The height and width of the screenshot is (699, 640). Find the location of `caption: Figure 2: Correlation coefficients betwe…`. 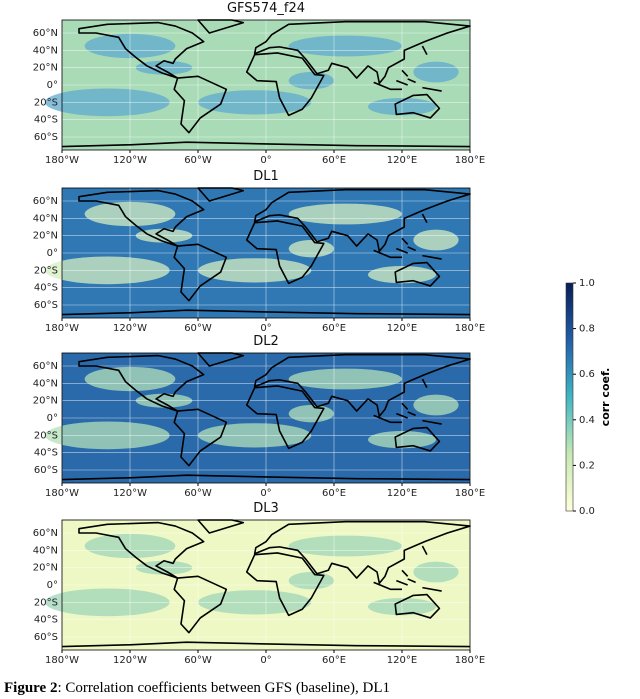

caption: Figure 2: Correlation coefficients betwe… is located at coordinates (197, 688).